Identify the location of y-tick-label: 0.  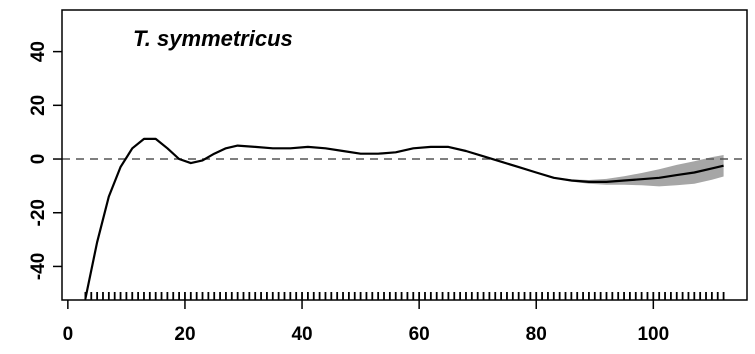
(38, 159).